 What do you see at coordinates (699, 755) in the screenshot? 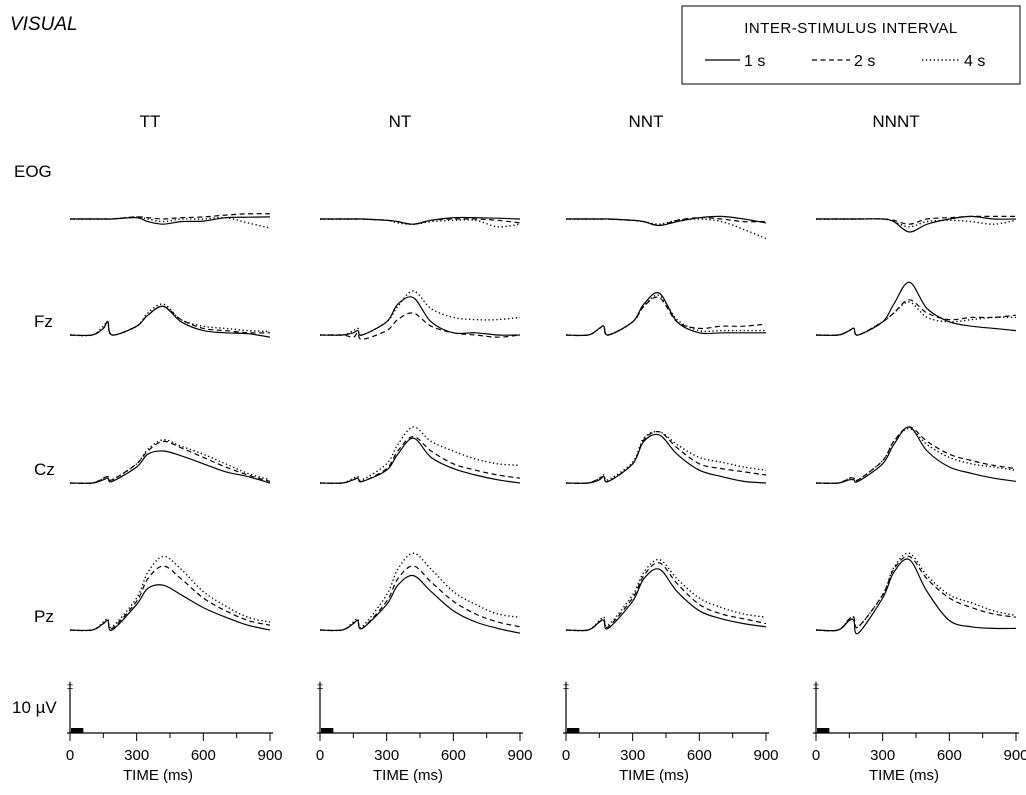
I see `x-tick-label-nnt-600: 600` at bounding box center [699, 755].